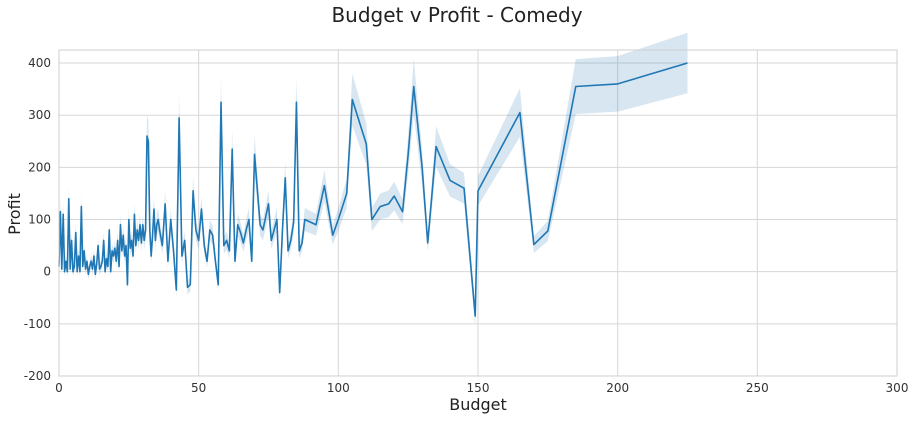 The image size is (913, 422). I want to click on x-tick-label: 300, so click(897, 388).